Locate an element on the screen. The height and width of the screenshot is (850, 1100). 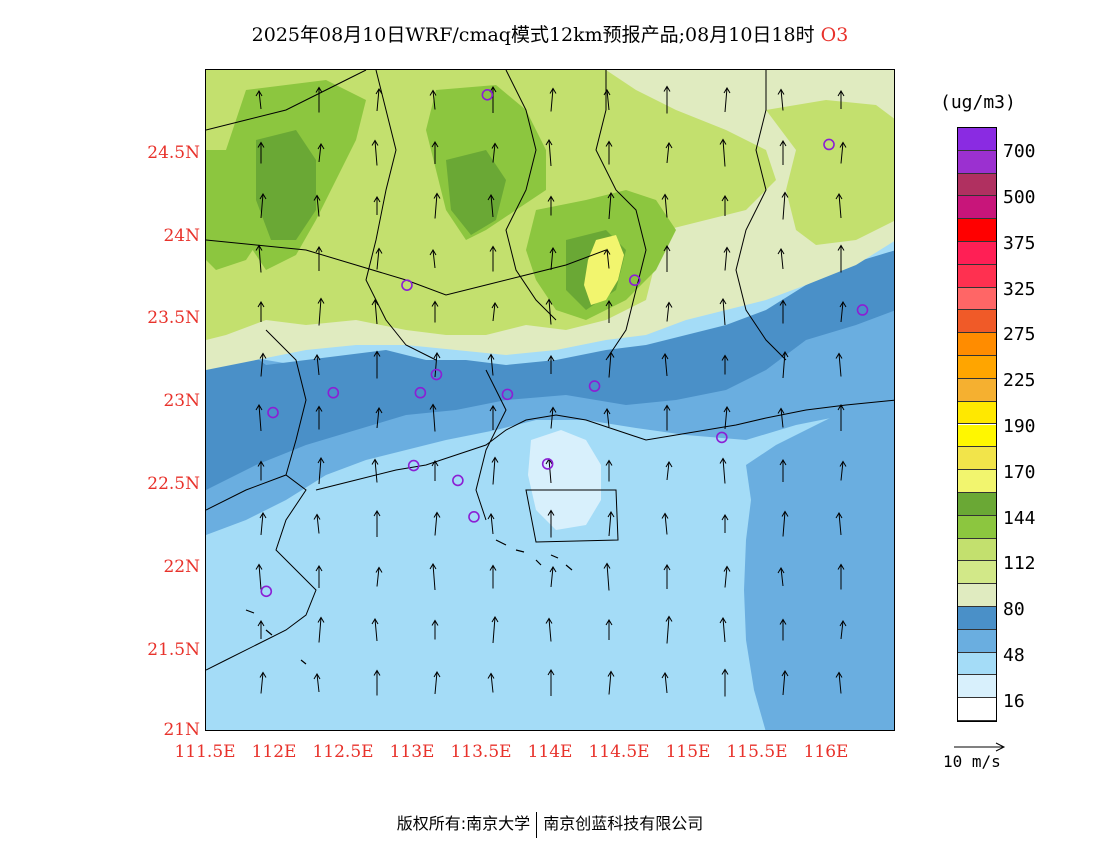
lon-label-116E: 116E is located at coordinates (826, 752).